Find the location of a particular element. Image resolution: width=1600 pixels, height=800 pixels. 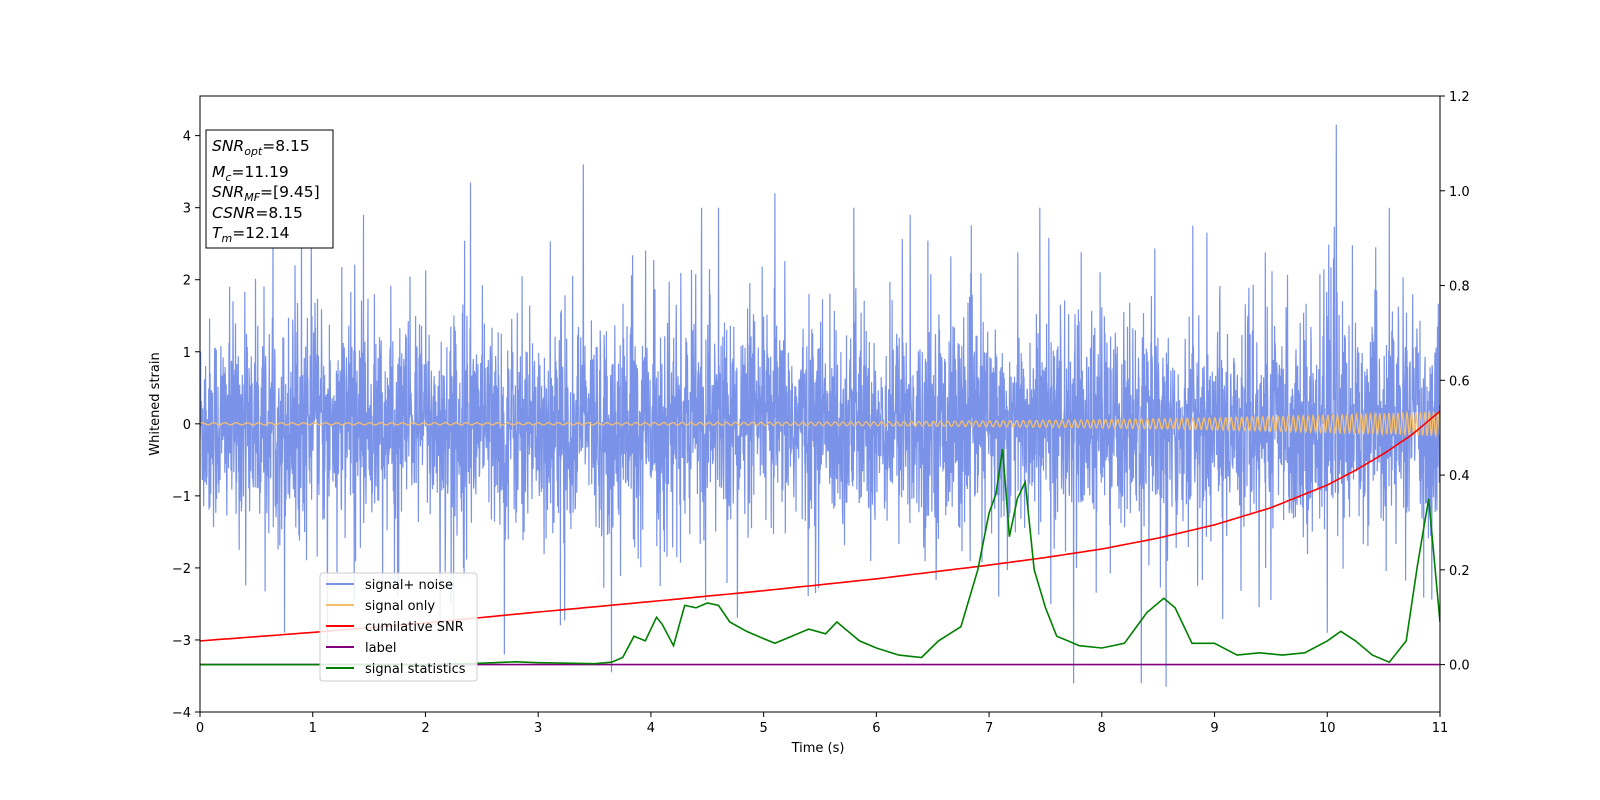

x-tick-label: 1 is located at coordinates (313, 728).